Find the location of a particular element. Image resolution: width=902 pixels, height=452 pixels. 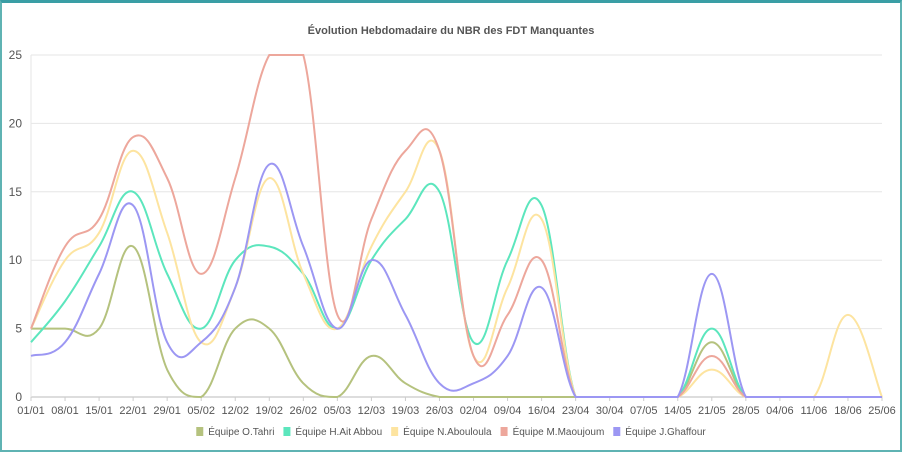

x-tick-label: 28/05 is located at coordinates (746, 411).